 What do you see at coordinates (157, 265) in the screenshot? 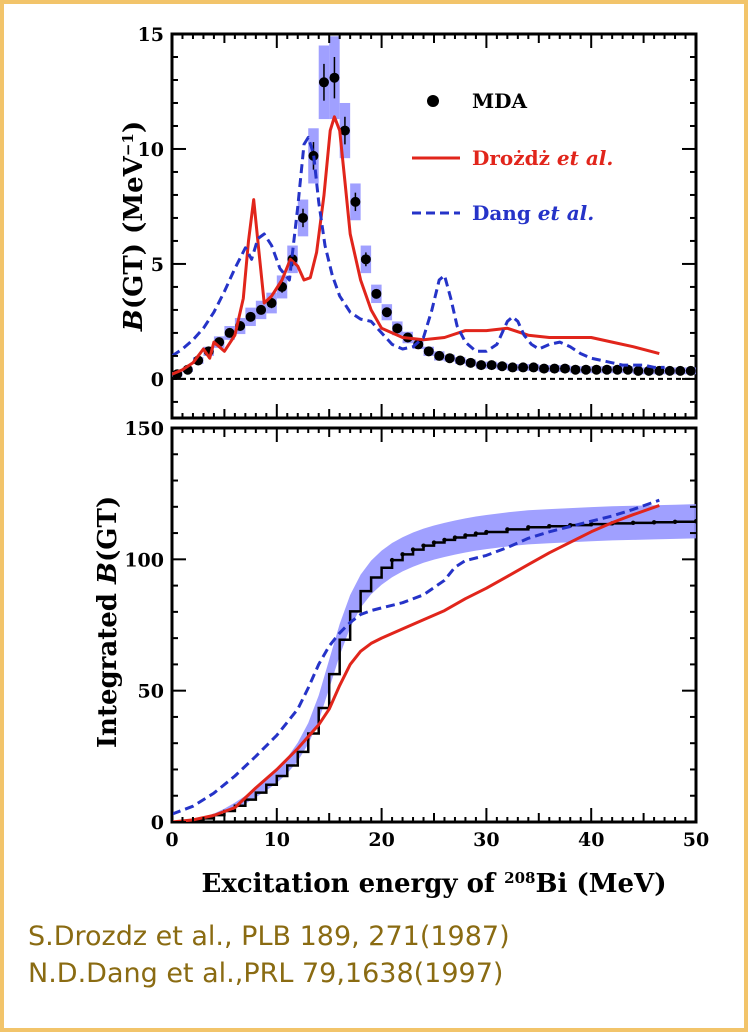
I see `top-ytick-label: 5` at bounding box center [157, 265].